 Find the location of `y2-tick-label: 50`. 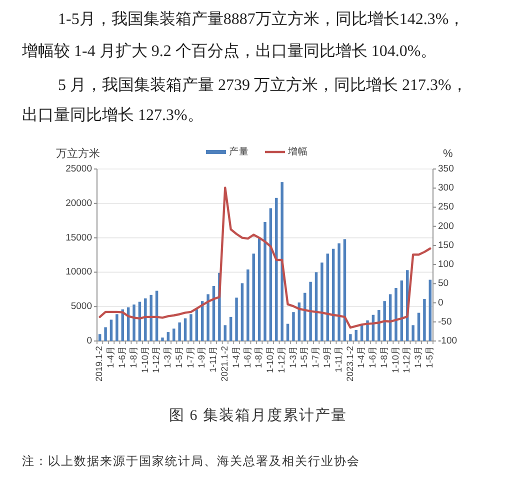

y2-tick-label: 50 is located at coordinates (443, 284).